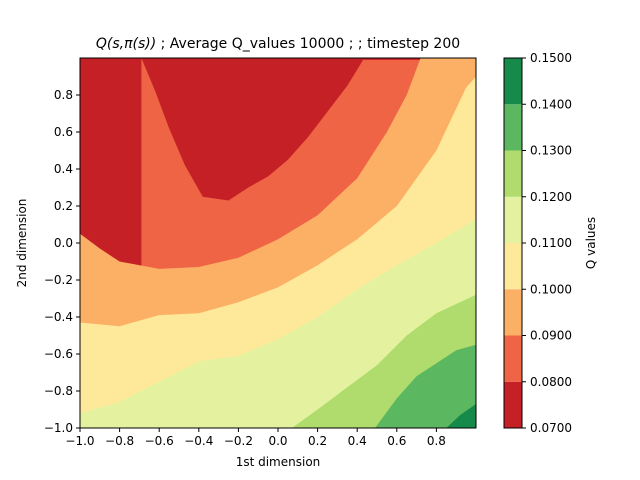 This screenshot has width=640, height=480. What do you see at coordinates (551, 104) in the screenshot?
I see `colorbar-tick-label: 0.1400` at bounding box center [551, 104].